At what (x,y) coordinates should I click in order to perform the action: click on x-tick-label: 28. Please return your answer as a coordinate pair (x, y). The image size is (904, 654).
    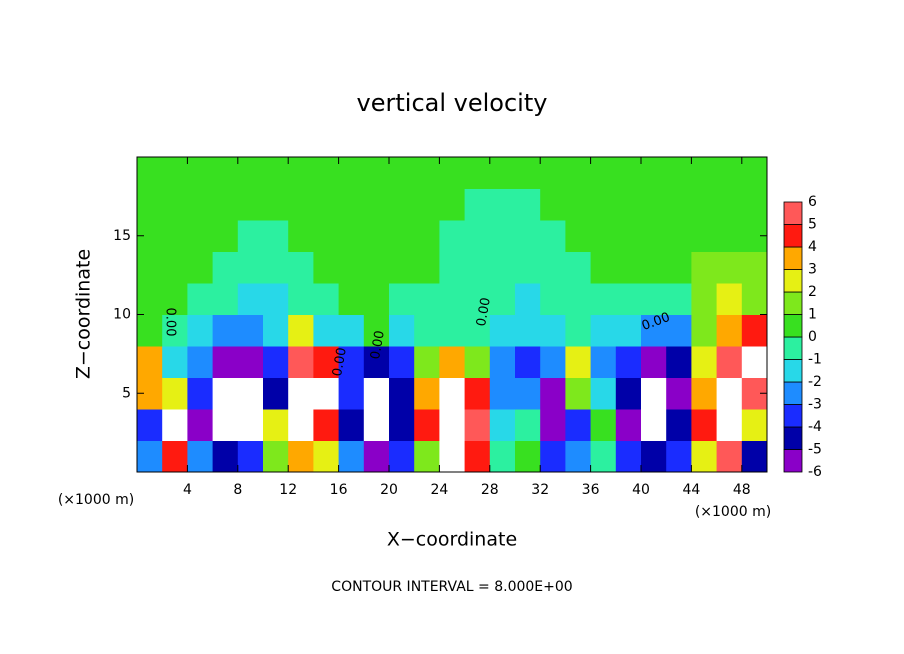
    Looking at the image, I should click on (490, 490).